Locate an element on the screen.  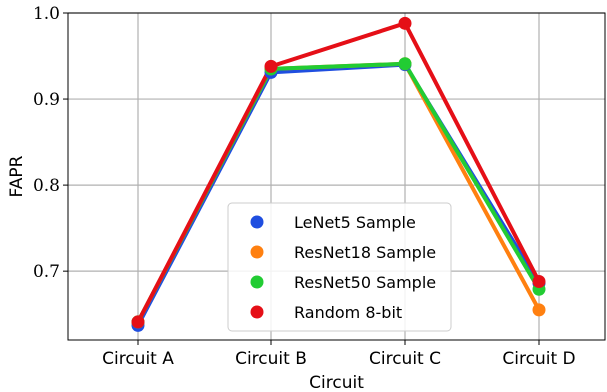
y-tick-labels: 0.7 0.8 0.9 1.0 is located at coordinates (50, 143).